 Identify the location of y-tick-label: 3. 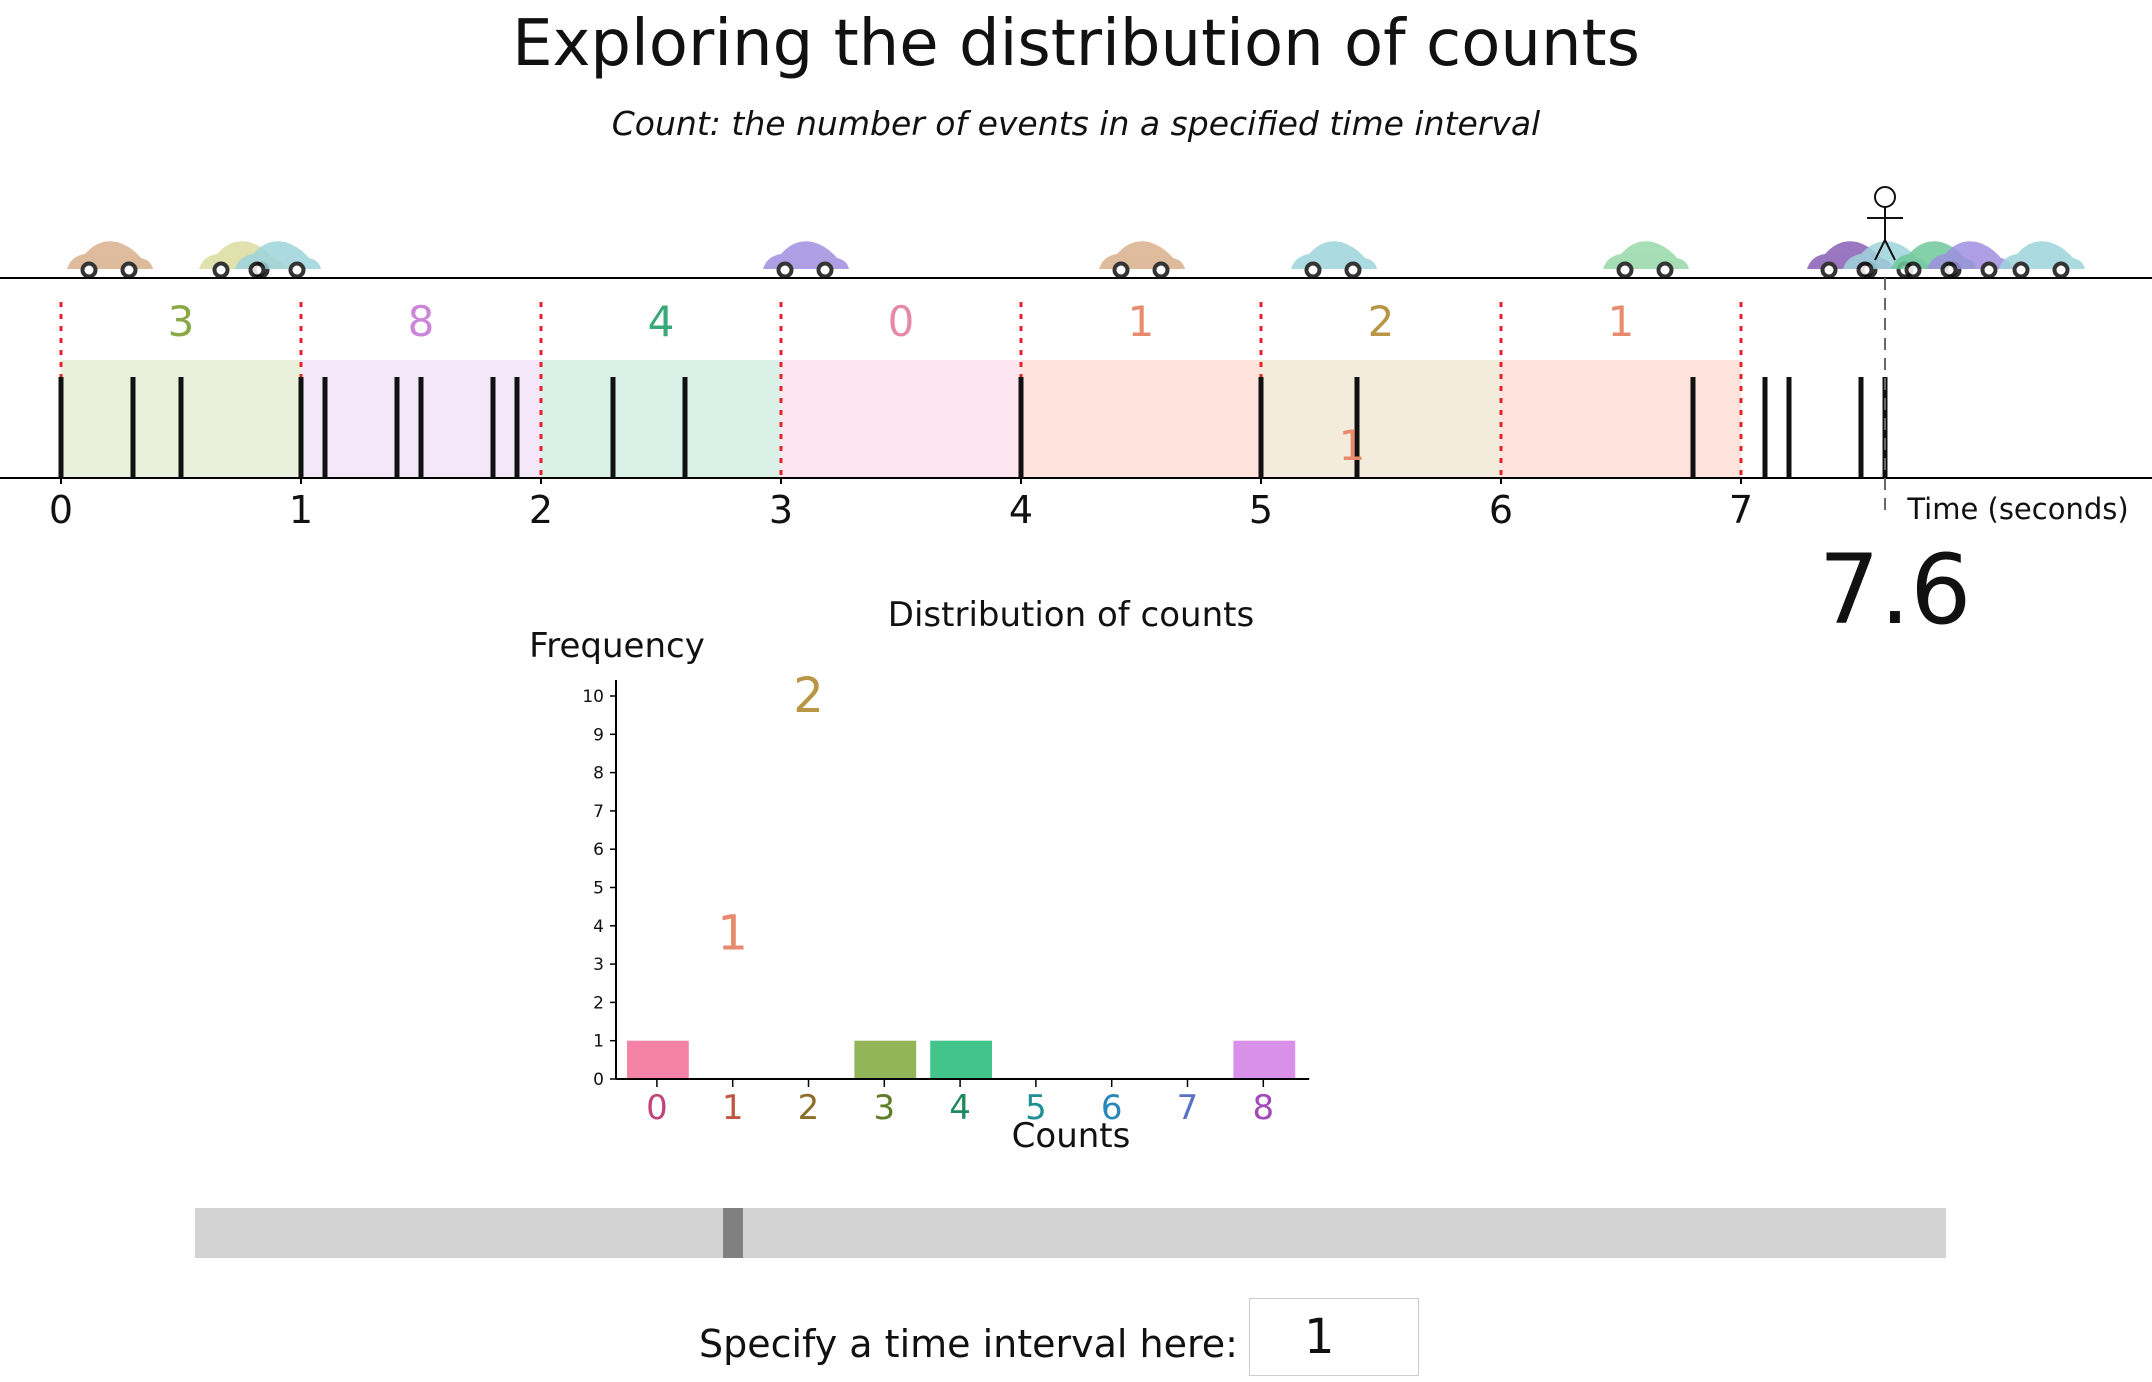
(598, 965).